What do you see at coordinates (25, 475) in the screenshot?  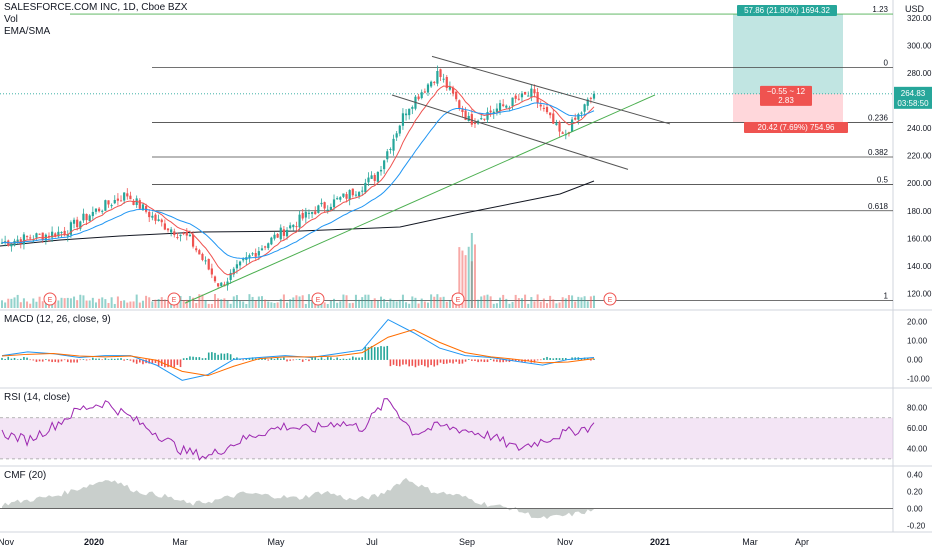 I see `cmf-title: CMF (20)` at bounding box center [25, 475].